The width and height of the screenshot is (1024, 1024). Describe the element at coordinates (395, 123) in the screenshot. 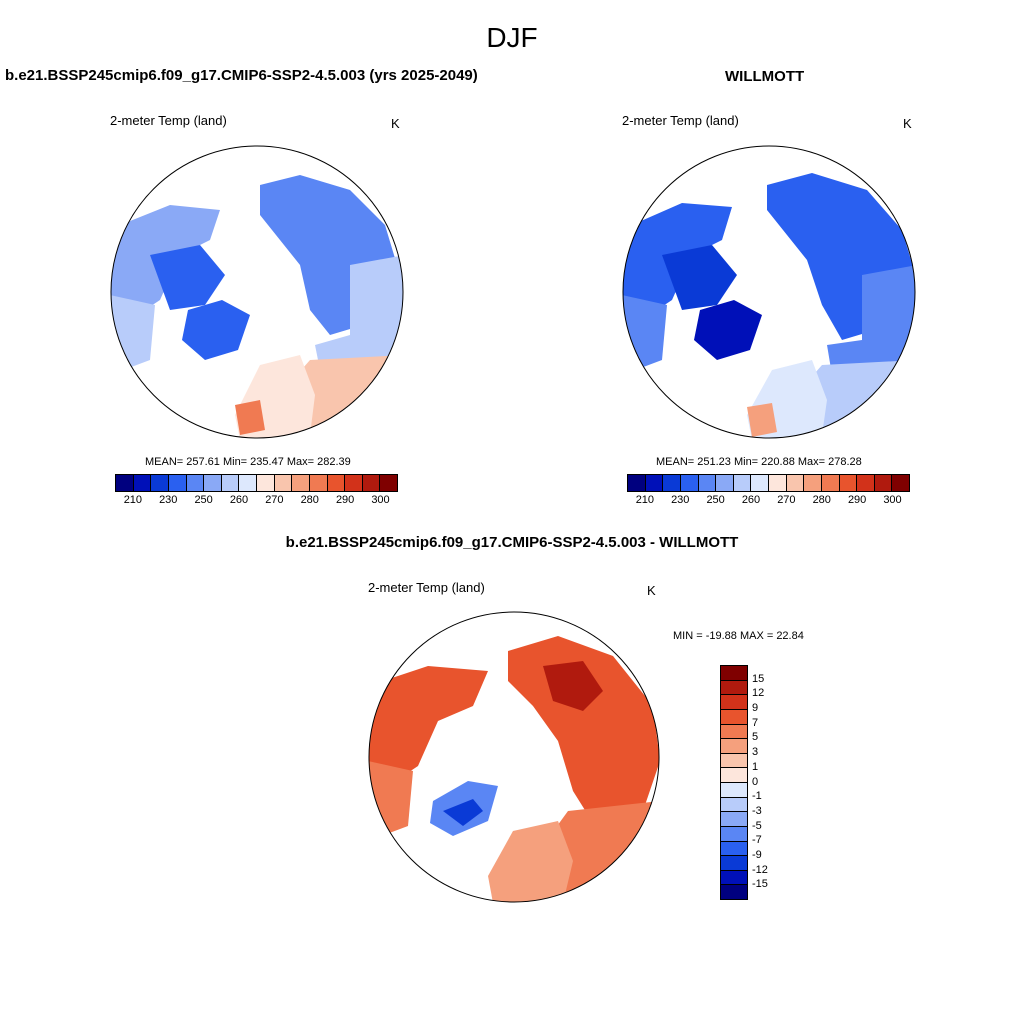

I see `panel-1-units-label: K` at that location.